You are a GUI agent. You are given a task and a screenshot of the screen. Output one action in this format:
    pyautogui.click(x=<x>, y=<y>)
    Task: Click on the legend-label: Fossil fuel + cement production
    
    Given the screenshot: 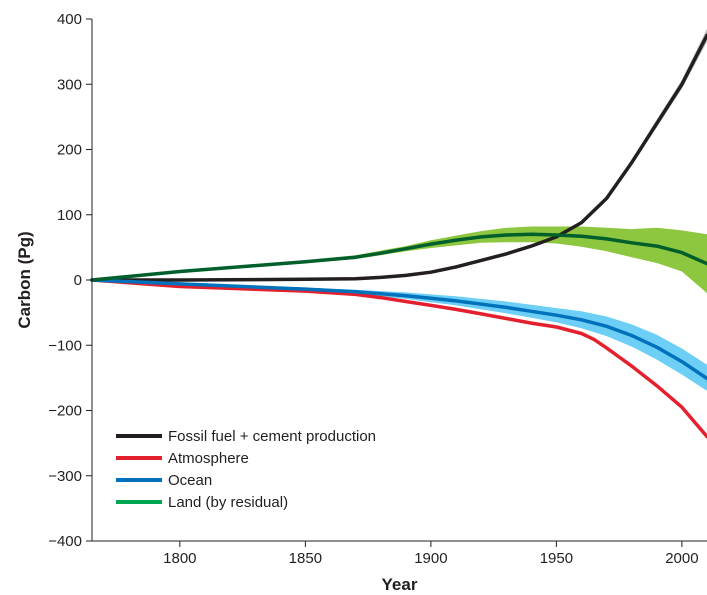 What is the action you would take?
    pyautogui.click(x=272, y=436)
    